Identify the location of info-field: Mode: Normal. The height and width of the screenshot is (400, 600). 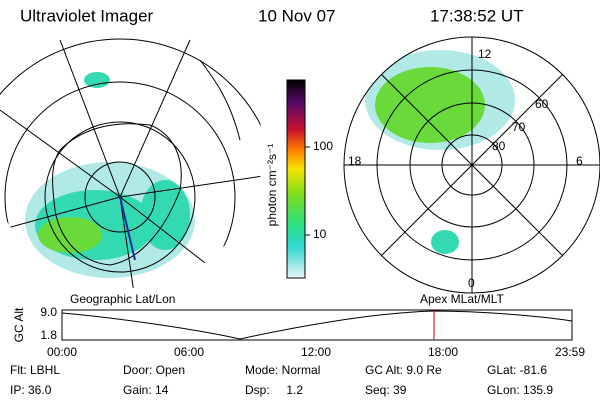
(282, 370).